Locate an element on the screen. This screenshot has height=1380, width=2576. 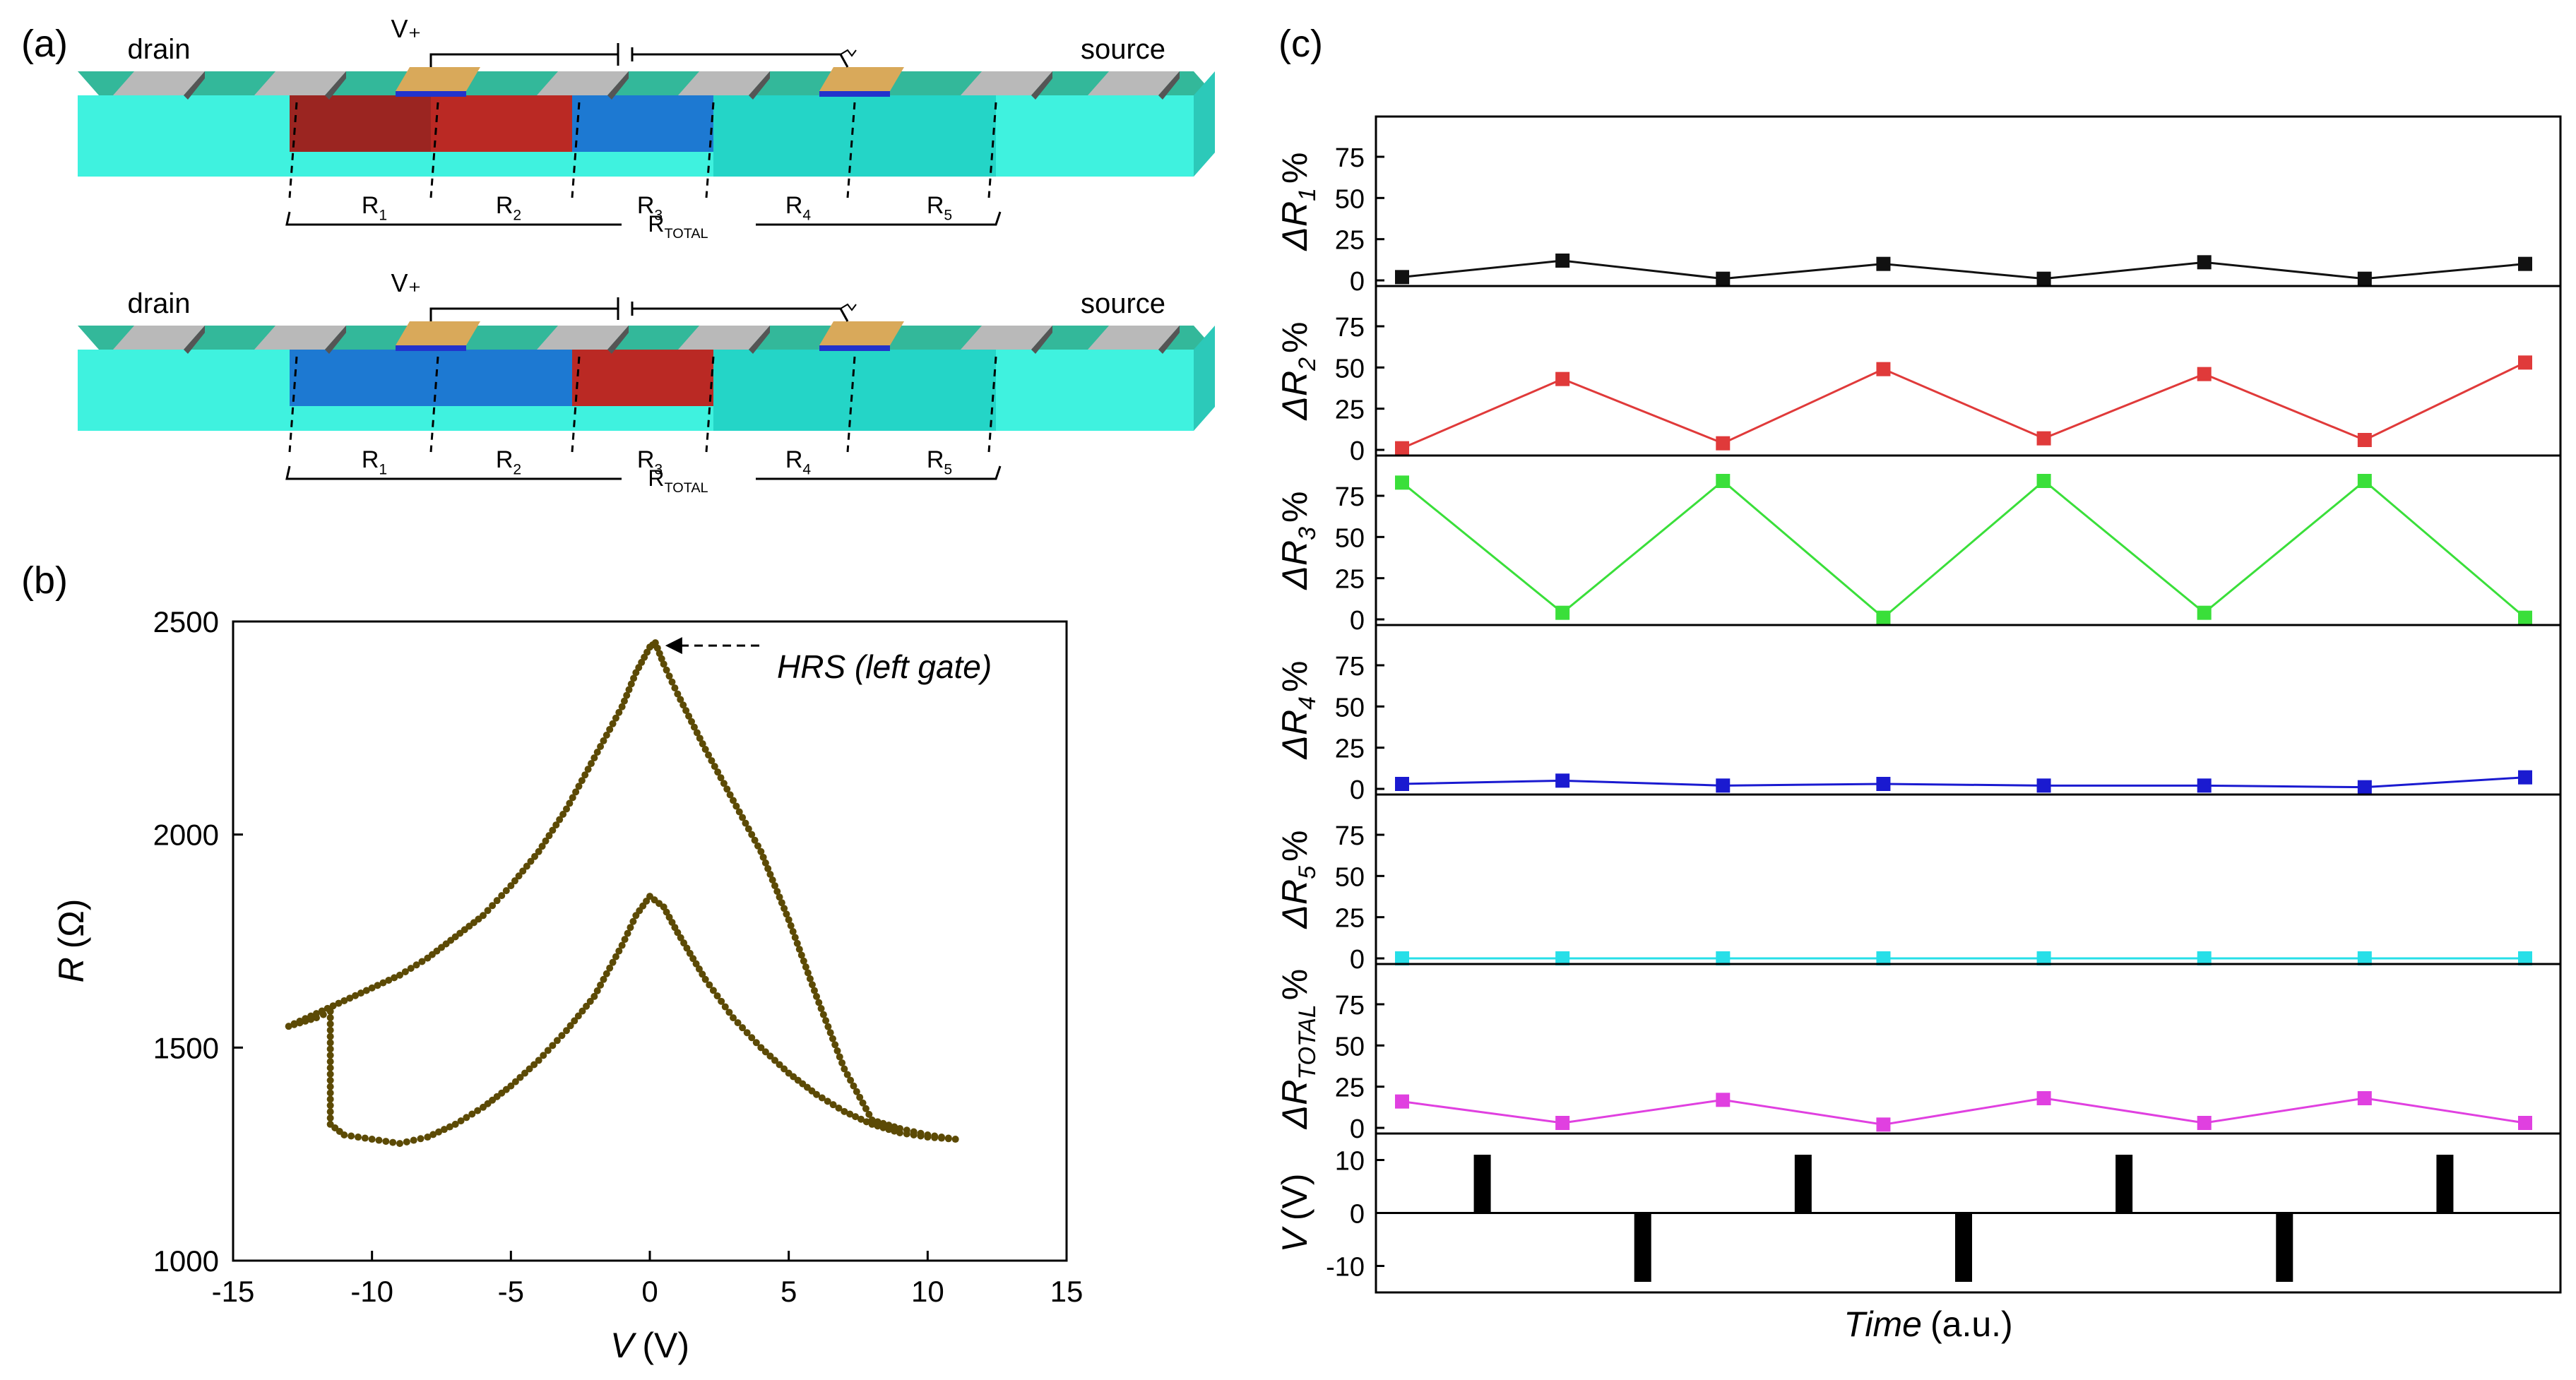
segment-label-R5: R5 is located at coordinates (939, 208).